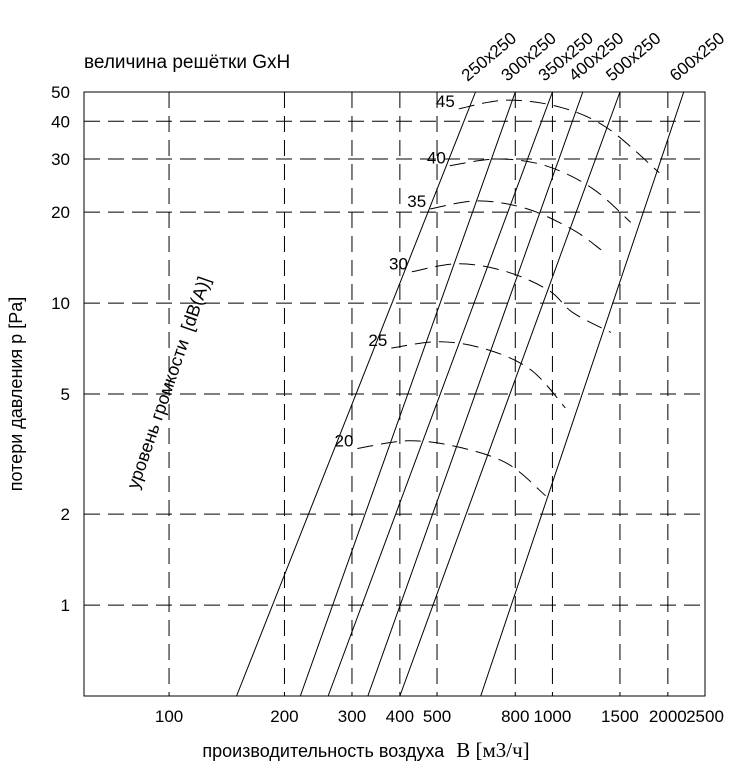  Describe the element at coordinates (705, 716) in the screenshot. I see `x-tick-label: 2500` at that location.